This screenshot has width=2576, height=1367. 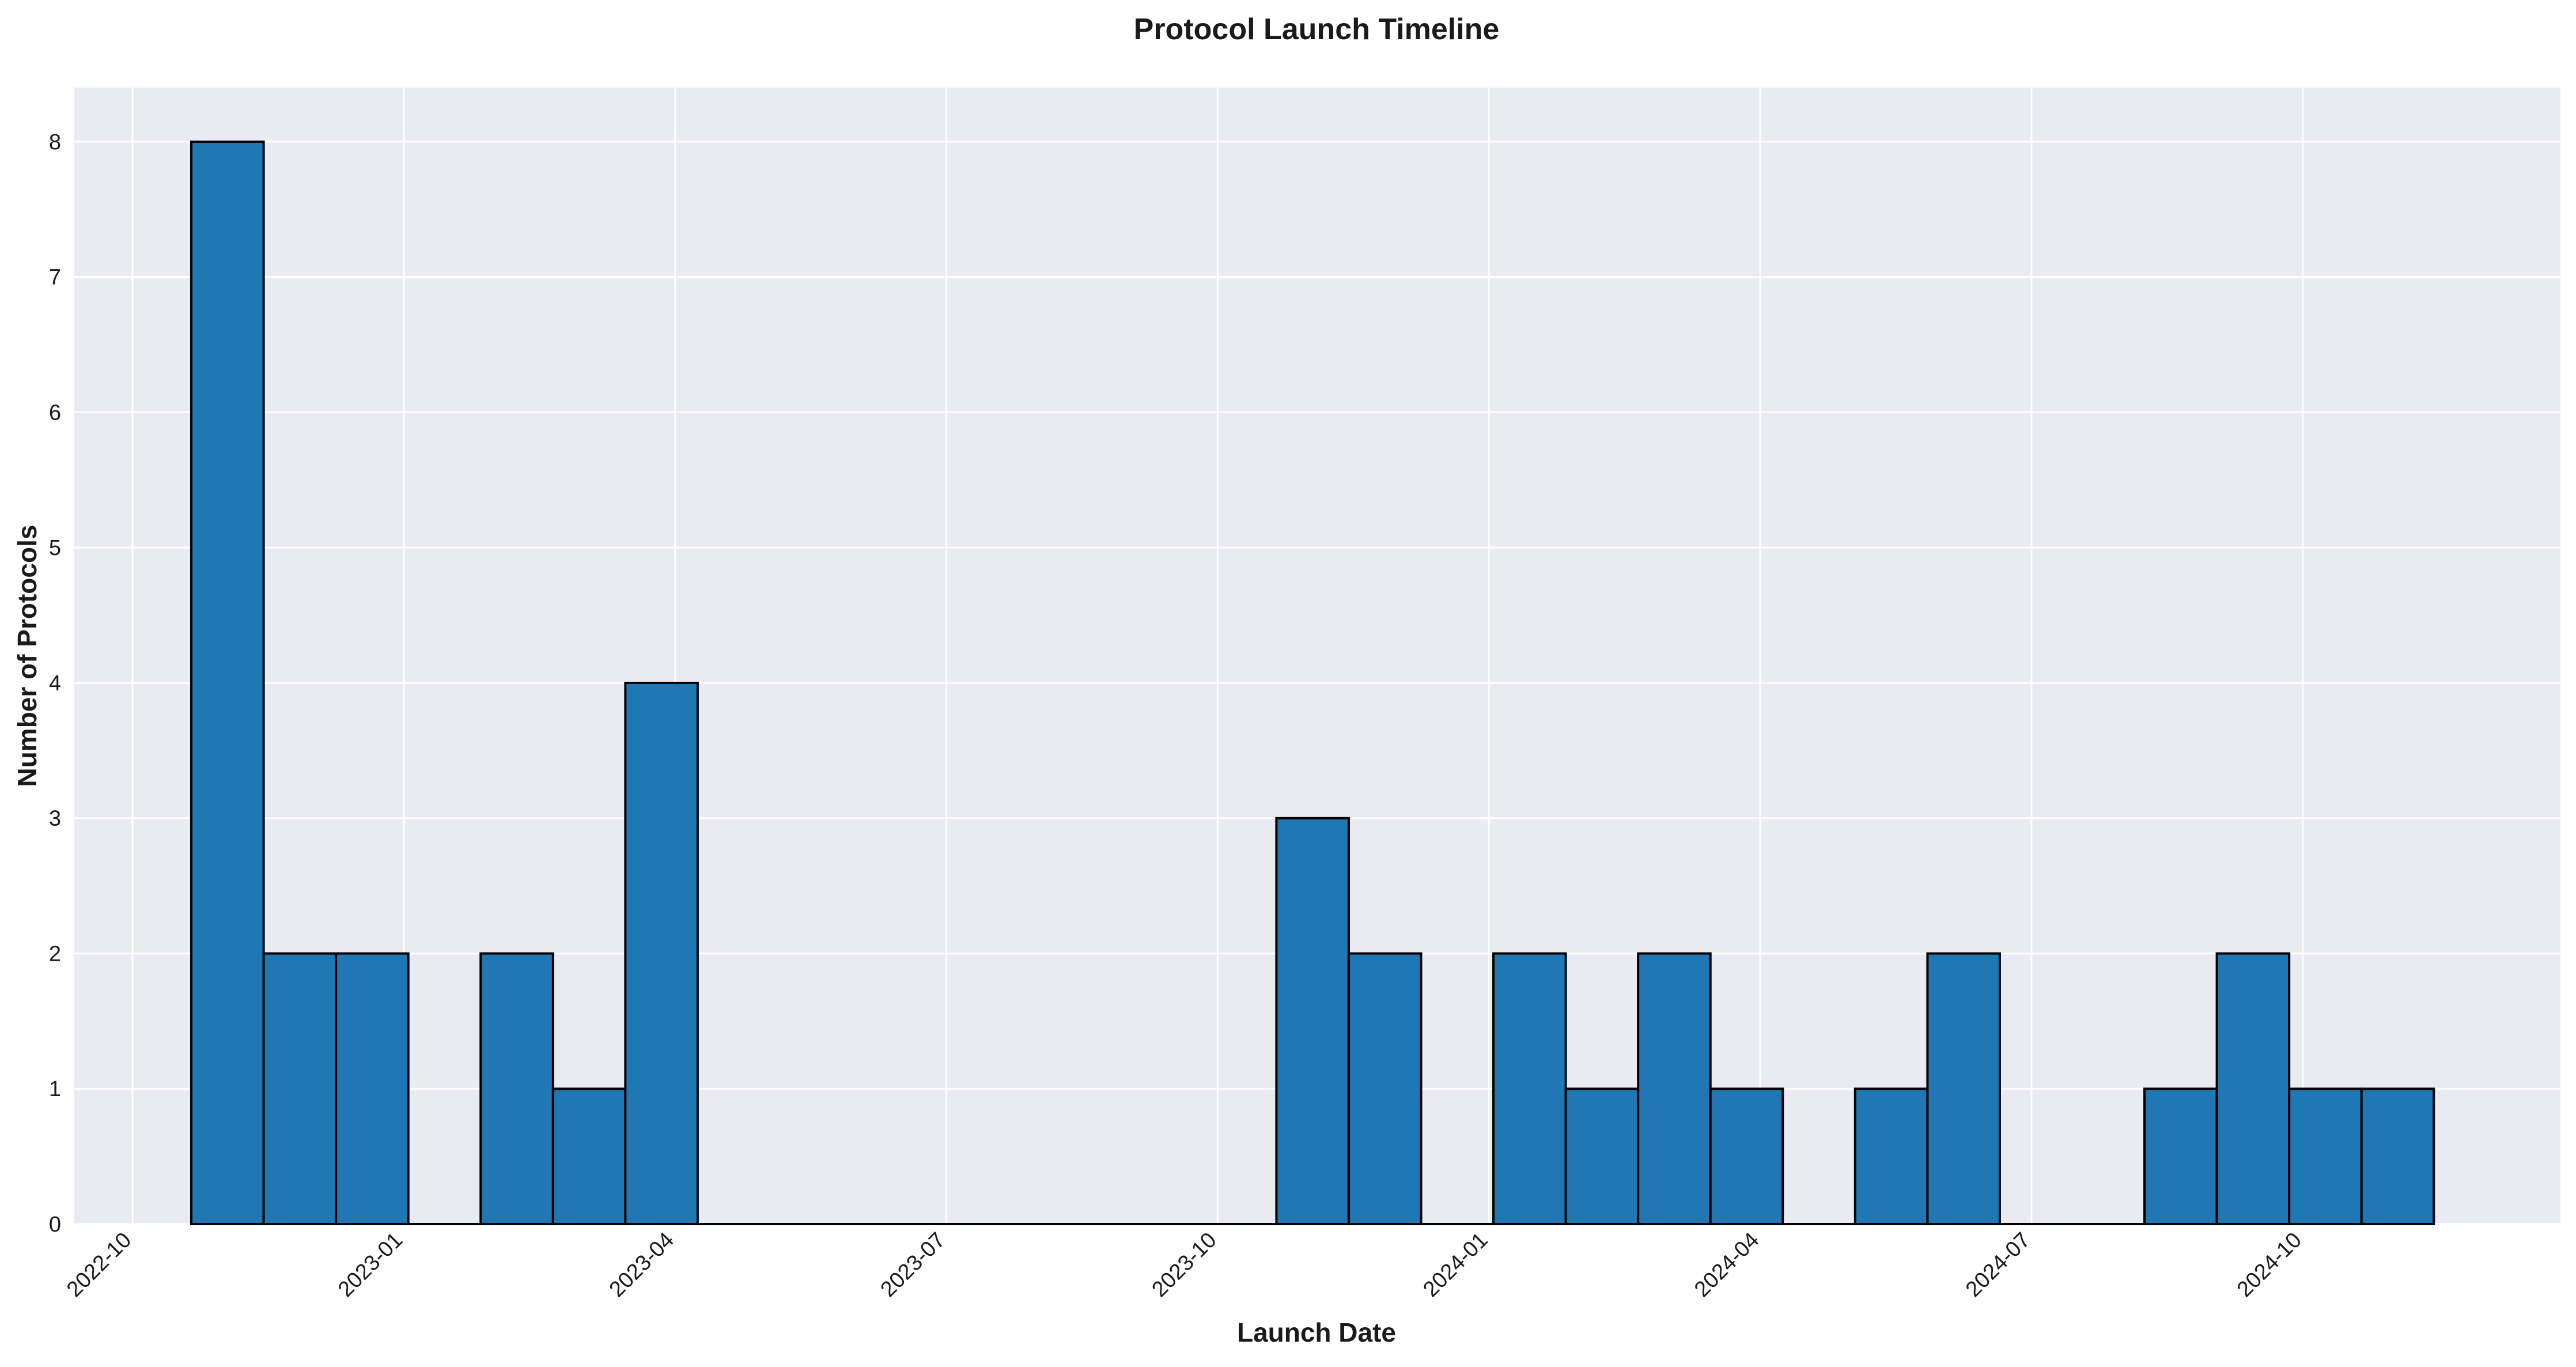 What do you see at coordinates (2269, 1265) in the screenshot?
I see `x-tick-label: 2024-10` at bounding box center [2269, 1265].